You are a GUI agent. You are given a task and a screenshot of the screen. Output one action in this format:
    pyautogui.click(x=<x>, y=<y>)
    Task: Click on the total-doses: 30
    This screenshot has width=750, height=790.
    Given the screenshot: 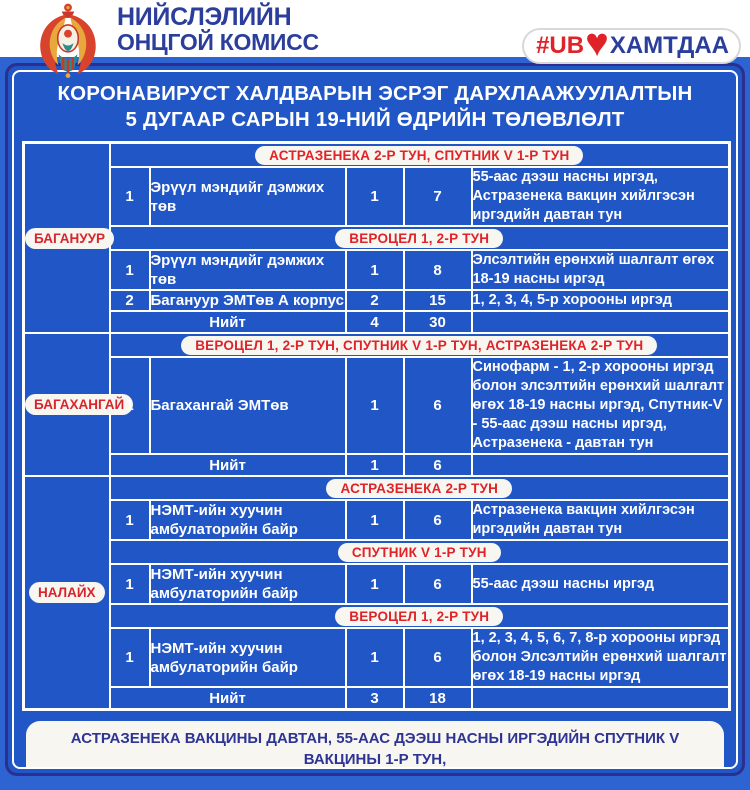 What is the action you would take?
    pyautogui.click(x=437, y=322)
    